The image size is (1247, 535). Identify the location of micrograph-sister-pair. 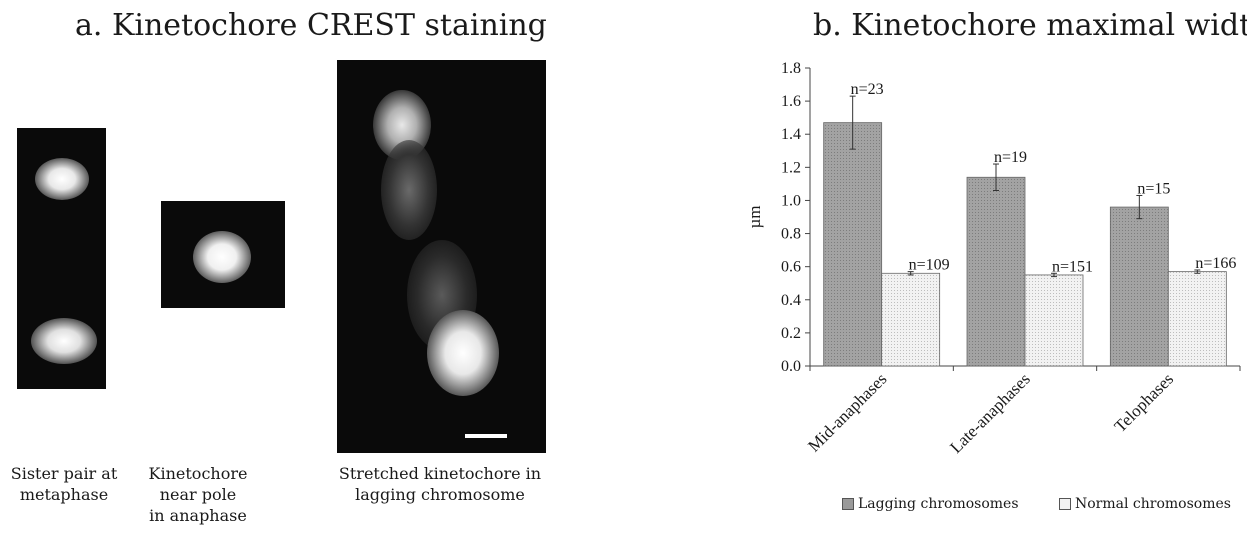
(61, 258).